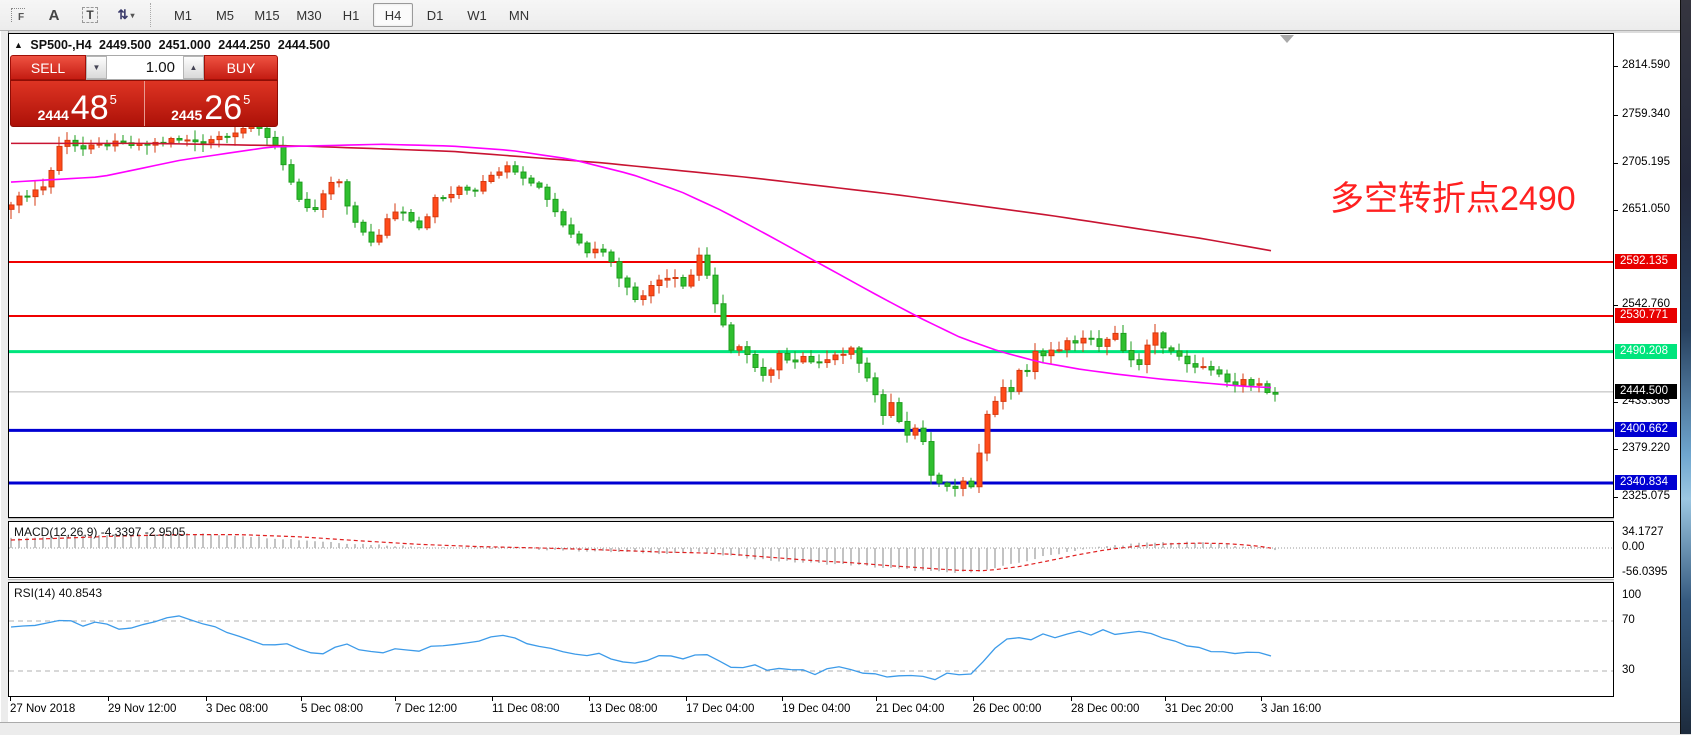 Image resolution: width=1691 pixels, height=735 pixels. What do you see at coordinates (1646, 304) in the screenshot?
I see `price-axis-label: 2542.760` at bounding box center [1646, 304].